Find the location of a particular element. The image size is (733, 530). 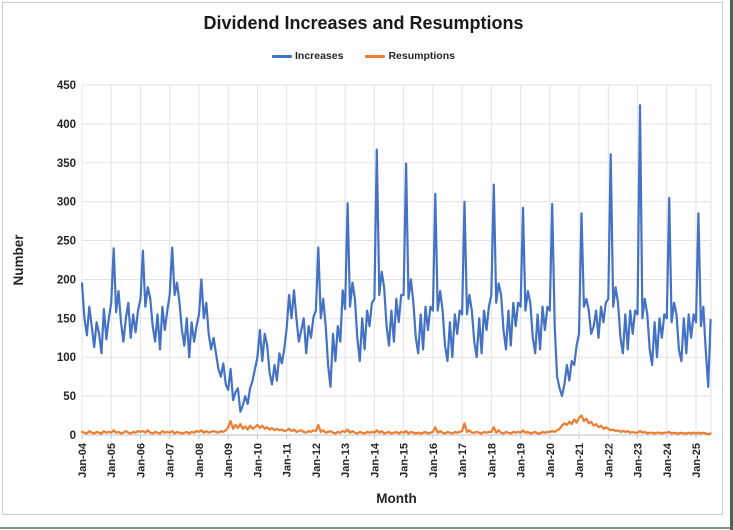

y-tick-label: 300 is located at coordinates (66, 203).